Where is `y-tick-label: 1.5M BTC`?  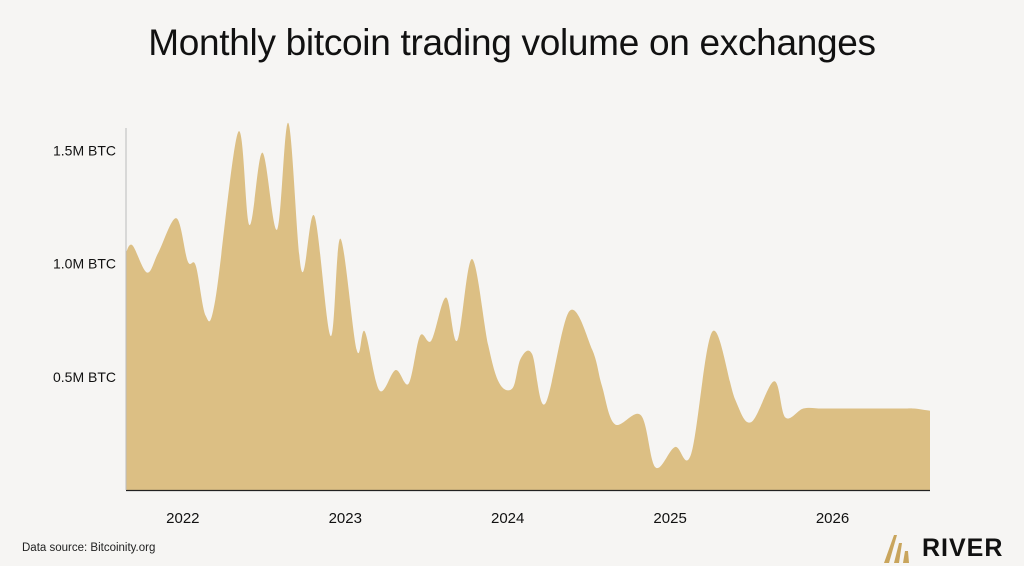 y-tick-label: 1.5M BTC is located at coordinates (84, 150).